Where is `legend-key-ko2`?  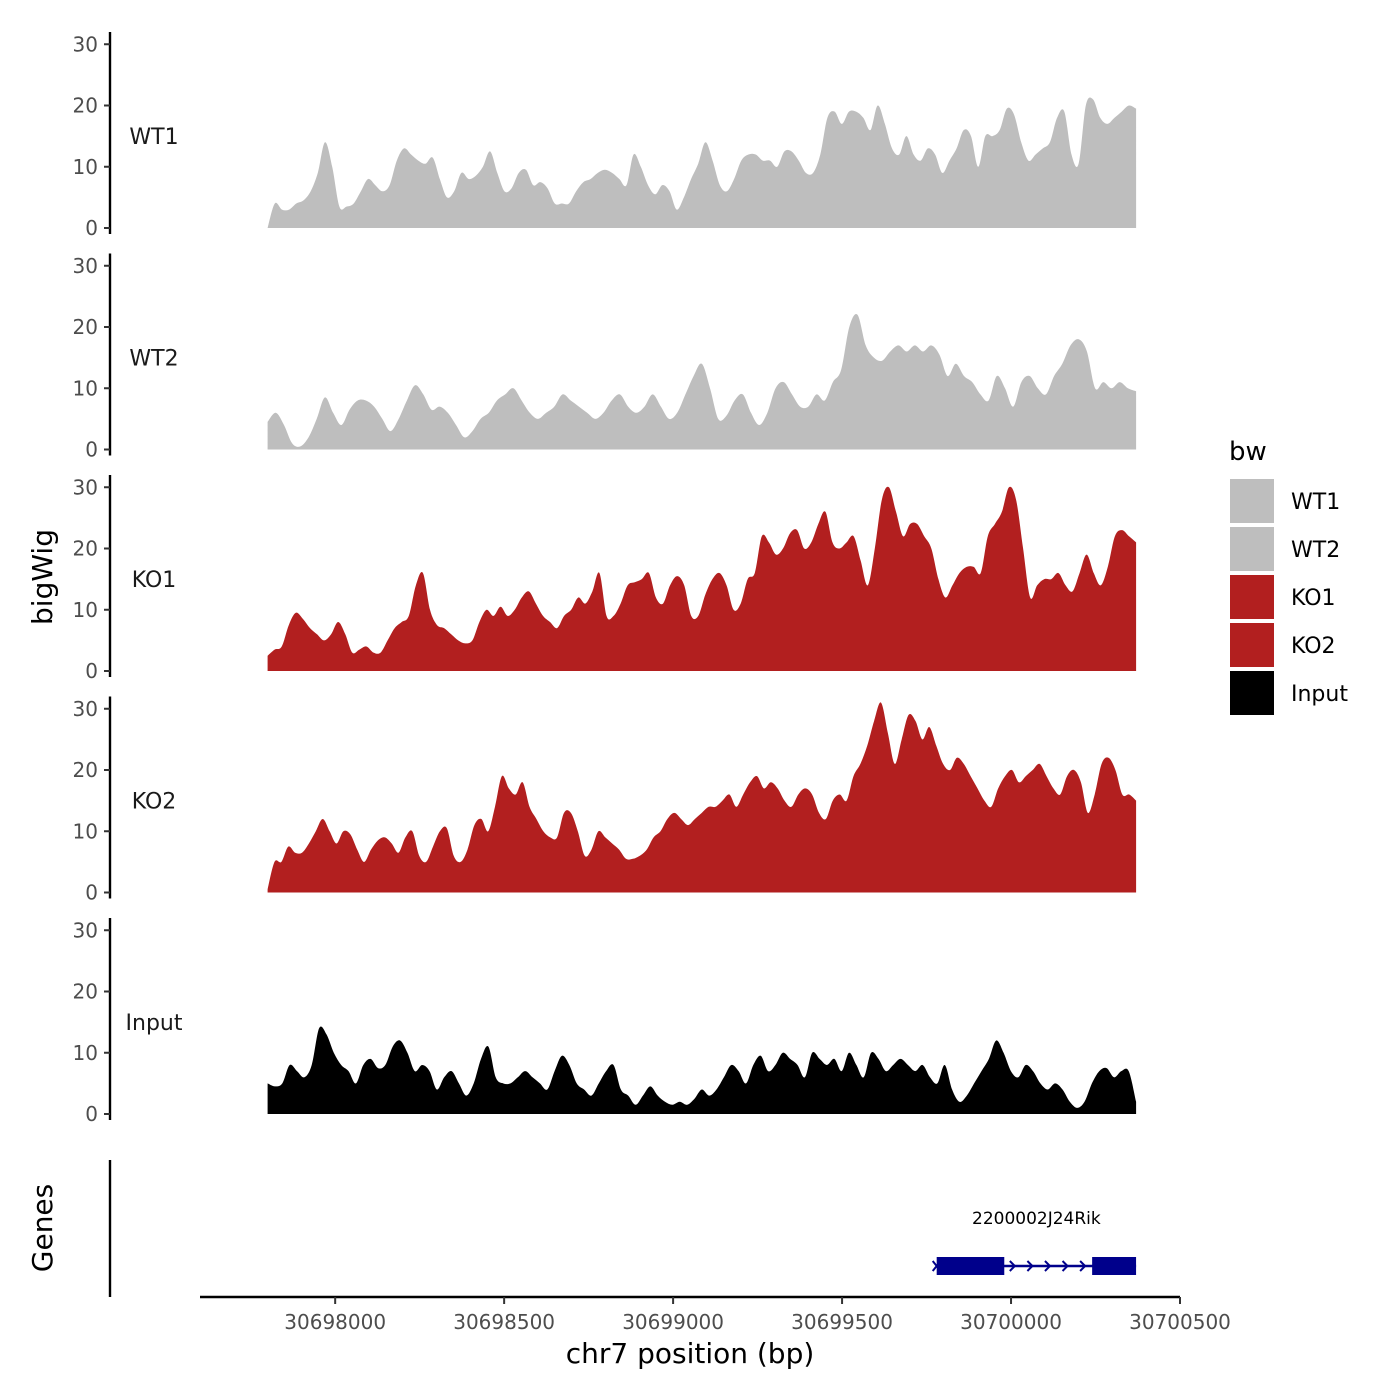 legend-key-ko2 is located at coordinates (1252, 645).